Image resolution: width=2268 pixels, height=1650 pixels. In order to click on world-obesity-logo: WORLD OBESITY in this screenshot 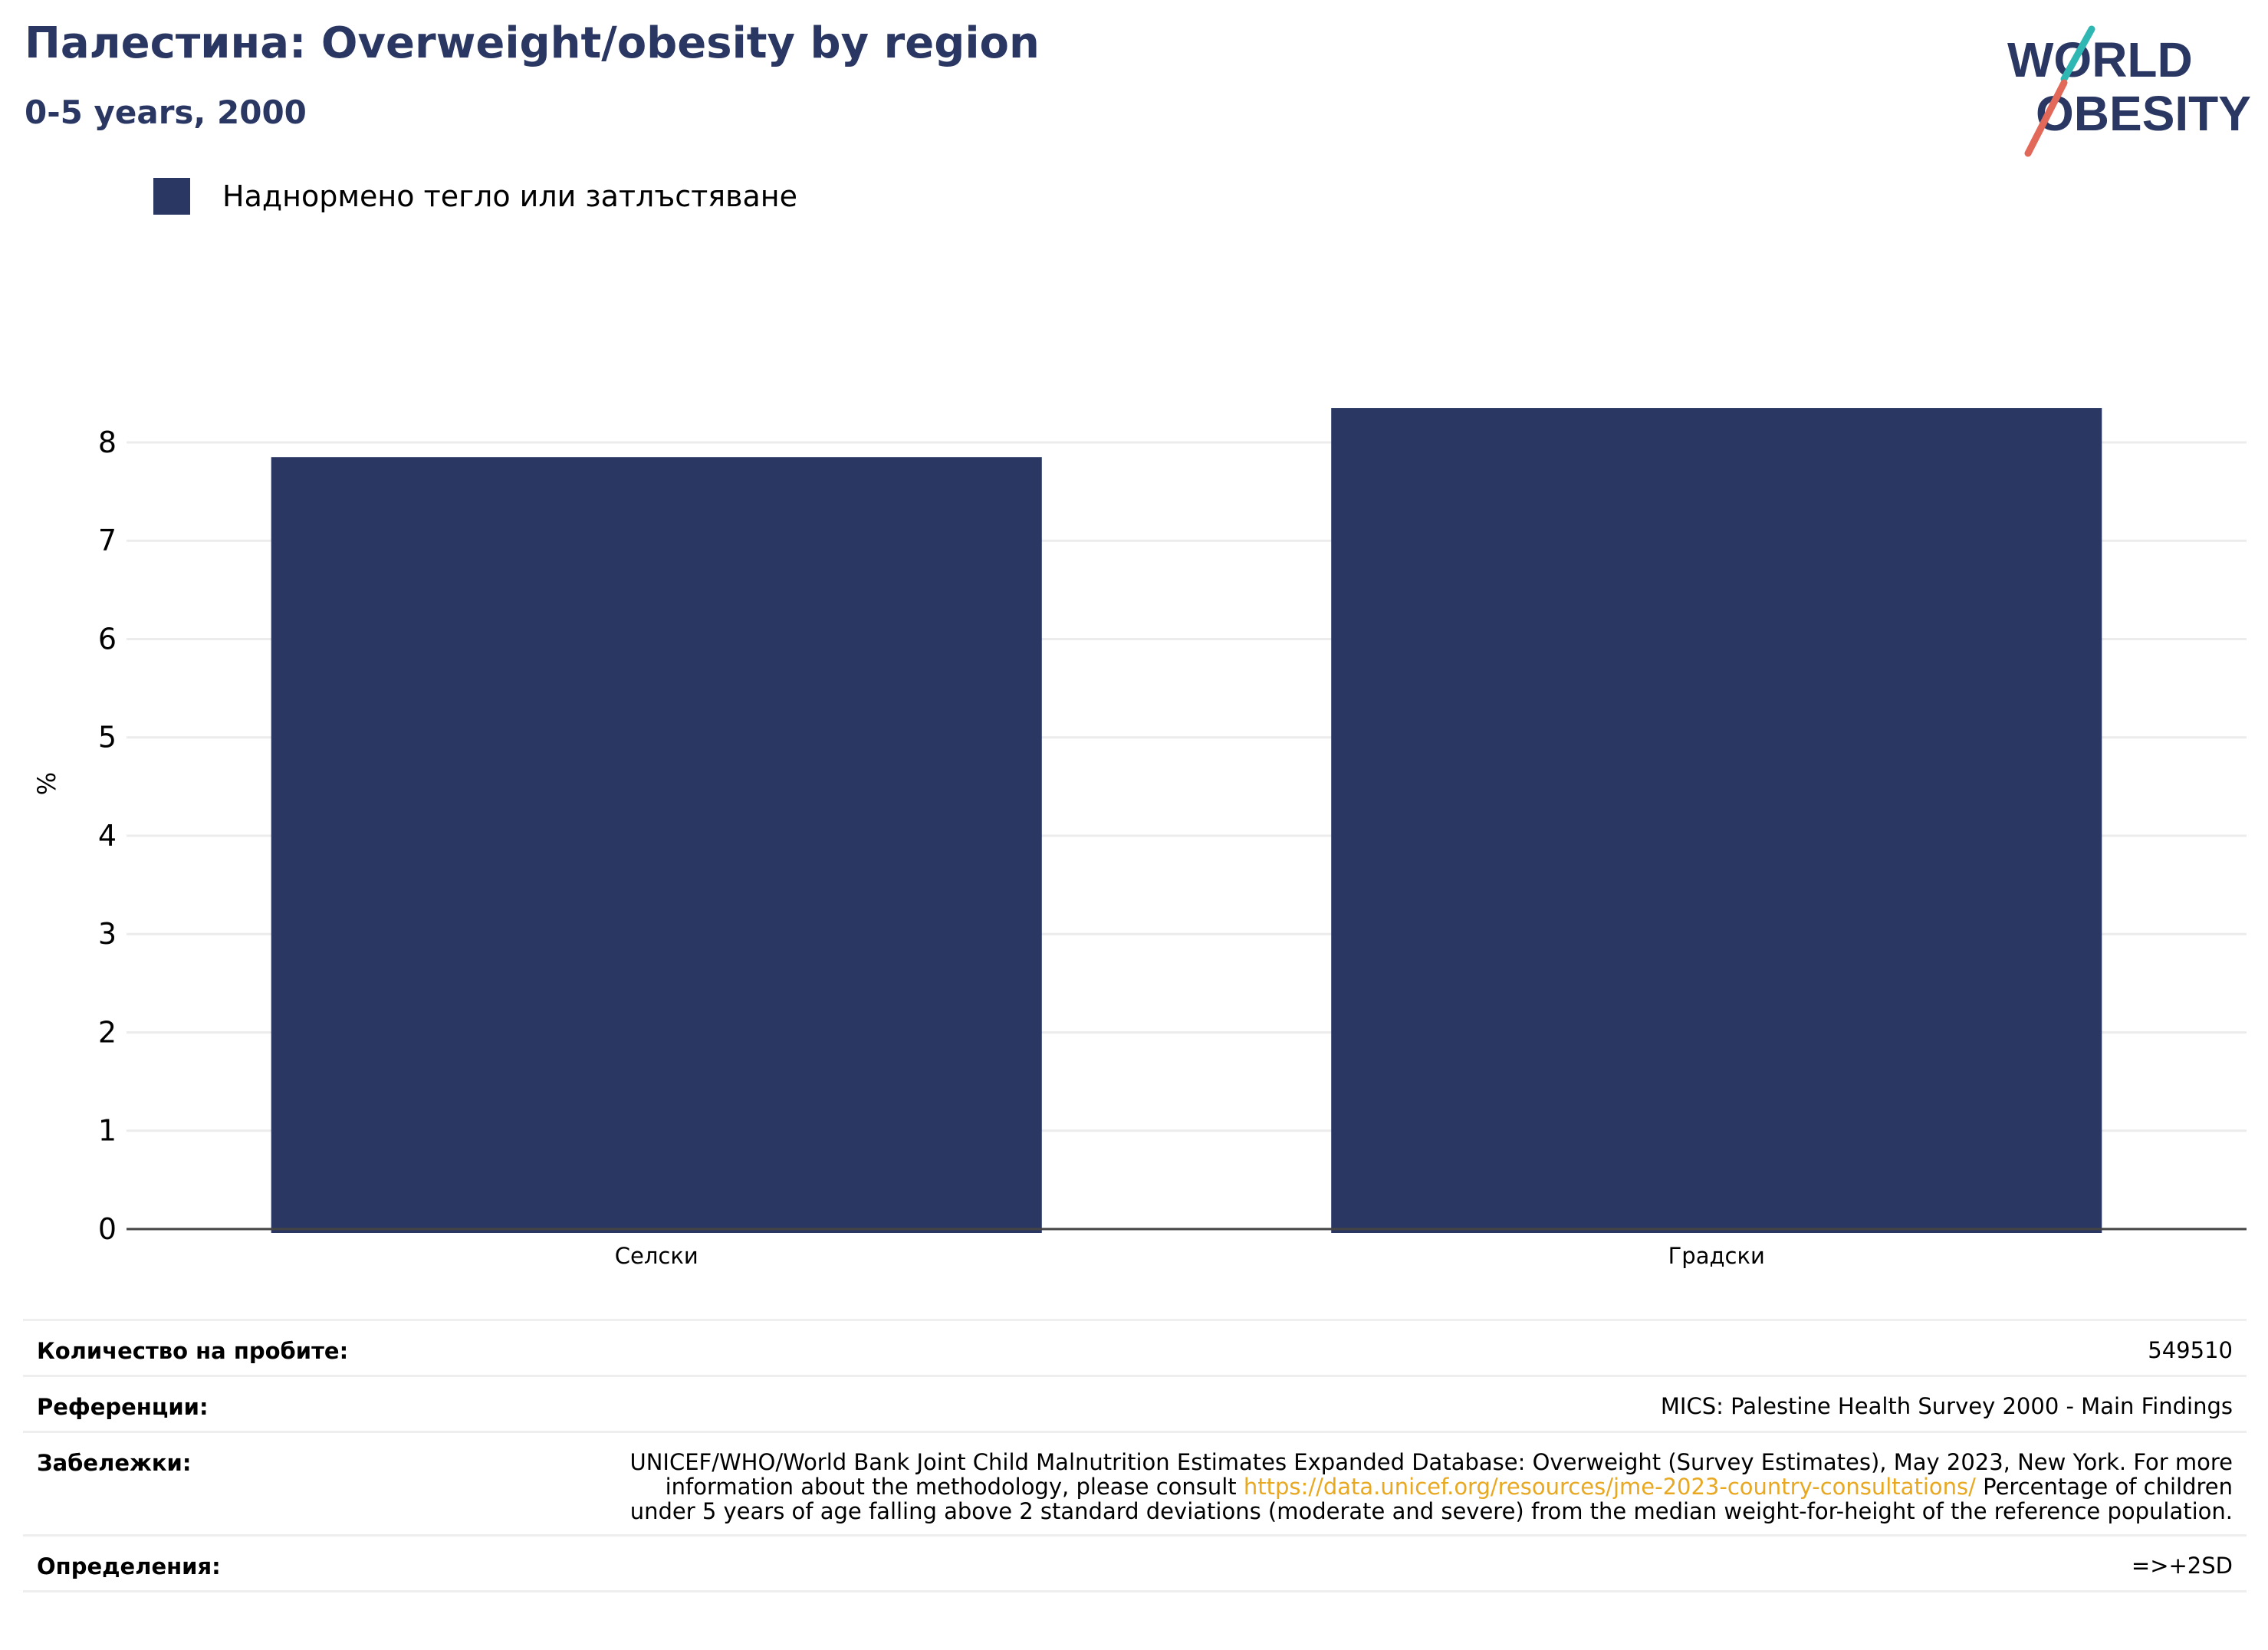, I will do `click(2129, 91)`.